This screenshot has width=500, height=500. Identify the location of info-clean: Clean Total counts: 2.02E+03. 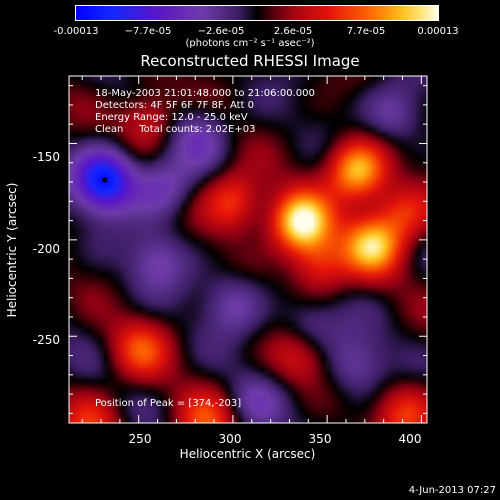
(175, 129).